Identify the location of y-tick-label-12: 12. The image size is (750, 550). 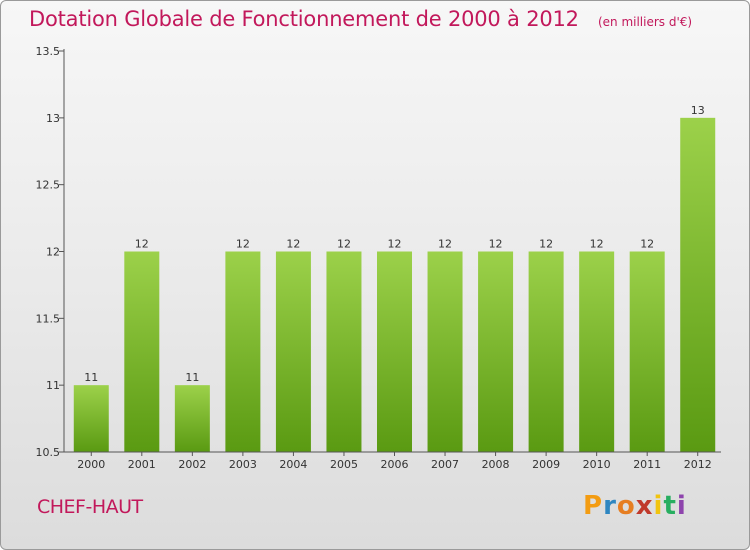
(53, 252).